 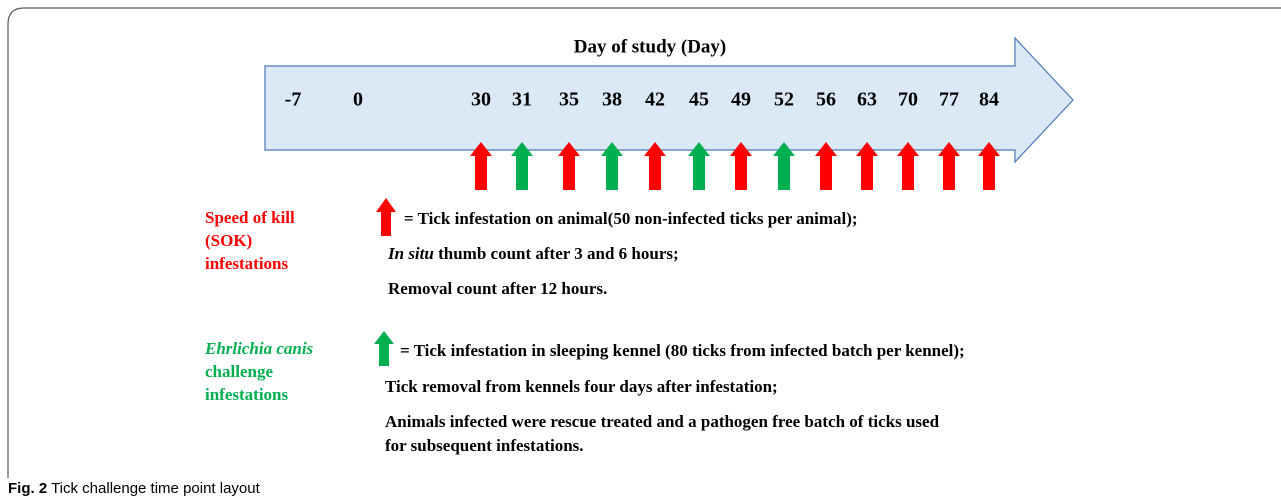 What do you see at coordinates (259, 348) in the screenshot?
I see `ec-label: Ehrlichia canis` at bounding box center [259, 348].